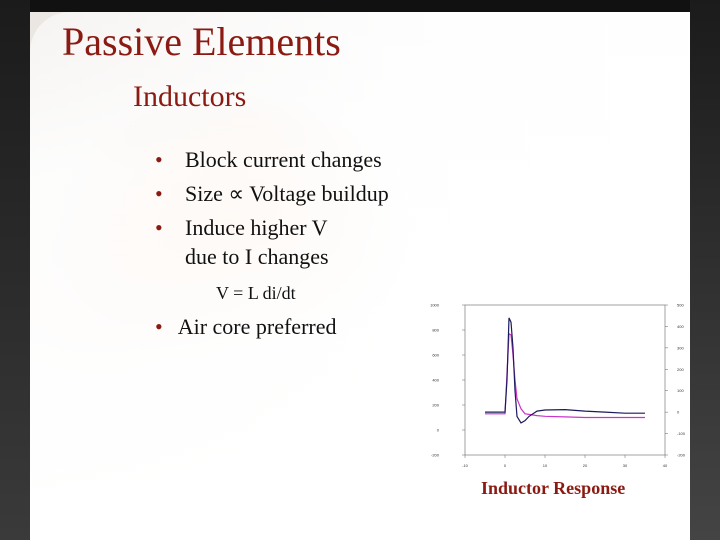 This screenshot has width=720, height=540. What do you see at coordinates (680, 347) in the screenshot?
I see `y-right-tick-label: 300` at bounding box center [680, 347].